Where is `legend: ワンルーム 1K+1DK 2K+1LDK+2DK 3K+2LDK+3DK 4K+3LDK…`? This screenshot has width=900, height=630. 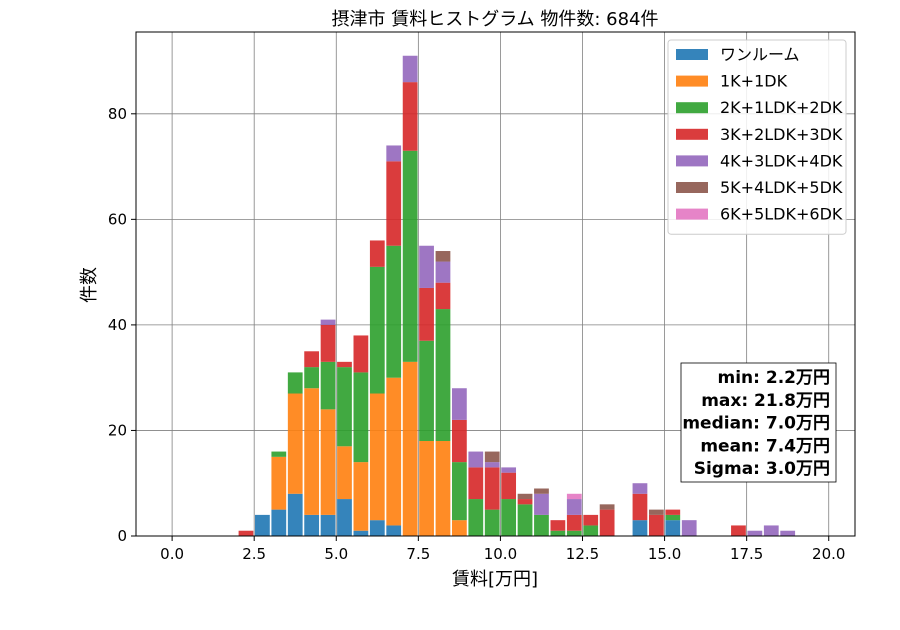
legend: ワンルーム 1K+1DK 2K+1LDK+2DK 3K+2LDK+3DK 4K+3LDK… is located at coordinates (757, 137).